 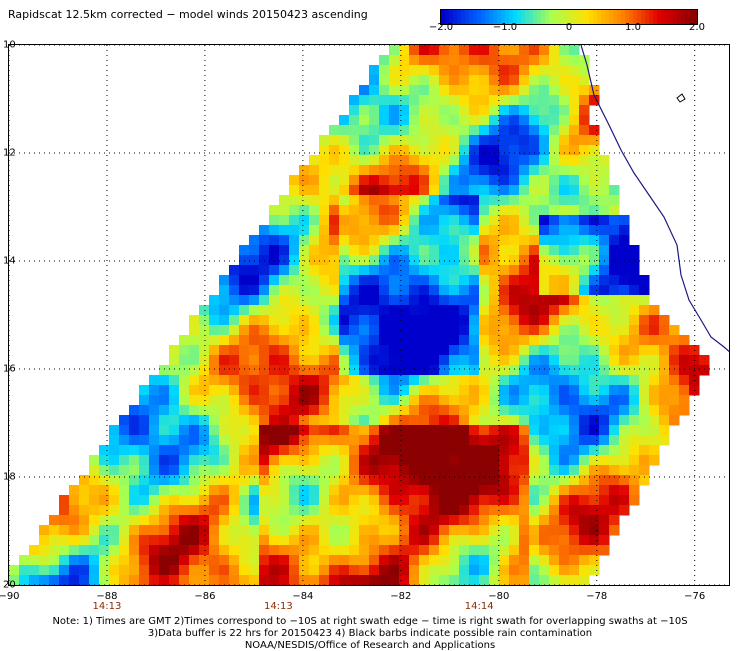 What do you see at coordinates (303, 596) in the screenshot?
I see `longitude-label: −84` at bounding box center [303, 596].